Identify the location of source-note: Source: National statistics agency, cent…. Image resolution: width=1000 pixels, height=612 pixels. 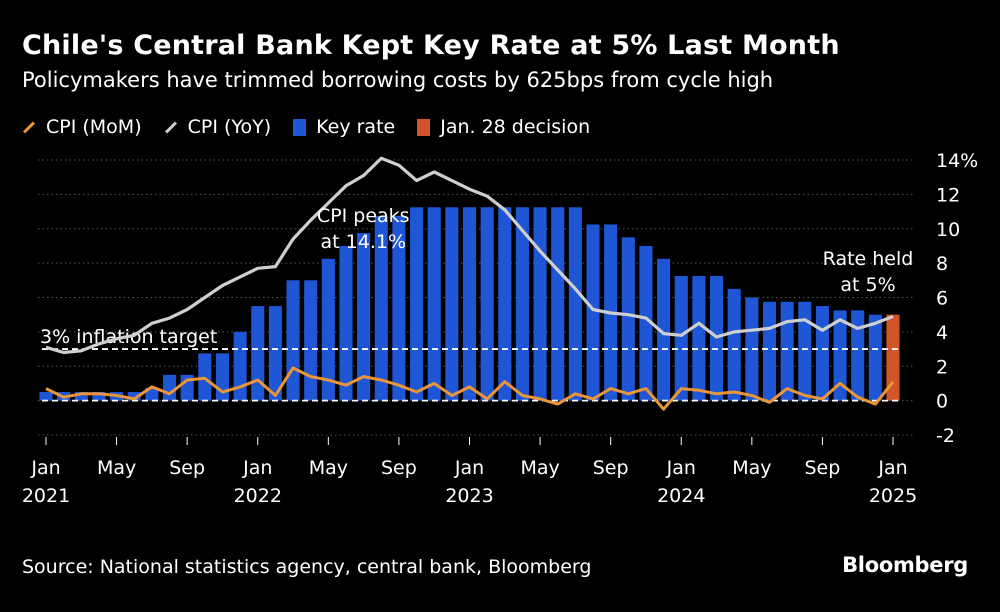
(307, 567).